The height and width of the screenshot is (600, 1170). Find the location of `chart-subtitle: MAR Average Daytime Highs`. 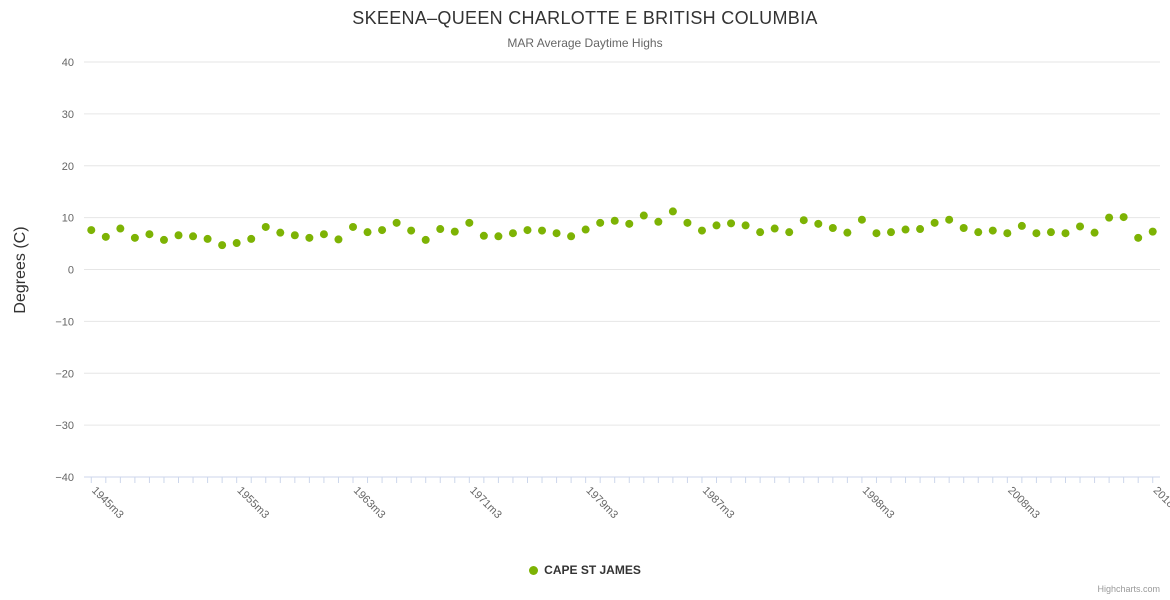

chart-subtitle: MAR Average Daytime Highs is located at coordinates (585, 43).